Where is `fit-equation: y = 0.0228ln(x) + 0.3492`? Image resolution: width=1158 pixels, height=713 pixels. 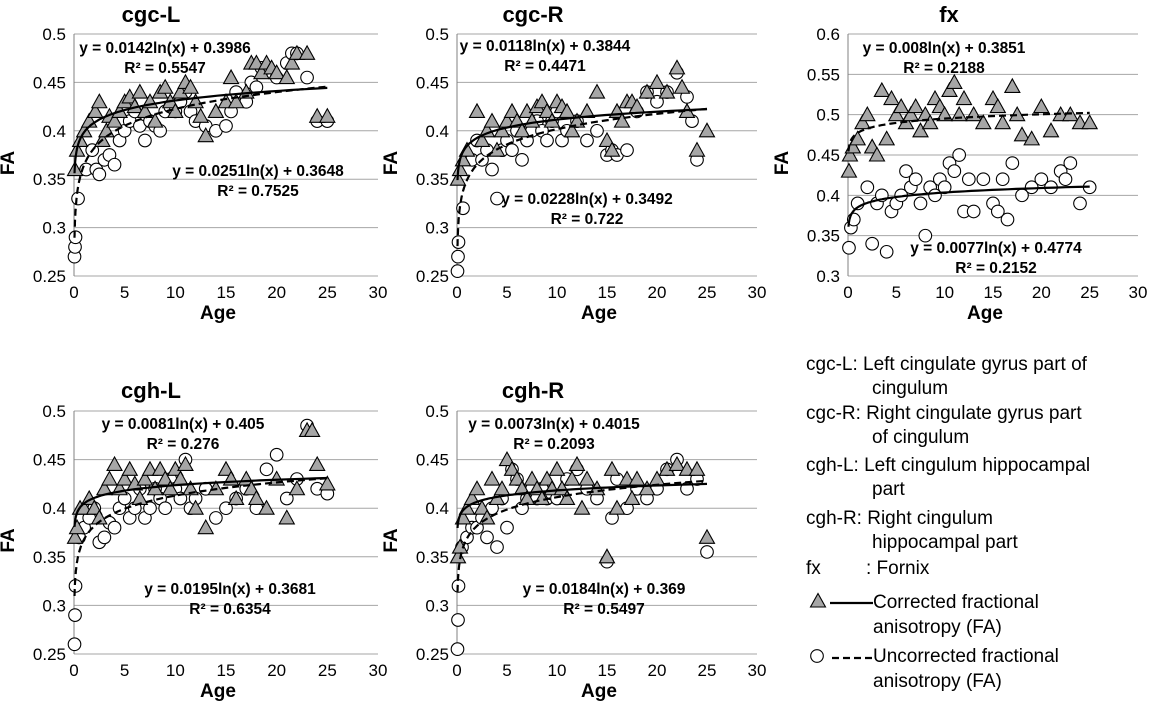 fit-equation: y = 0.0228ln(x) + 0.3492 is located at coordinates (586, 199).